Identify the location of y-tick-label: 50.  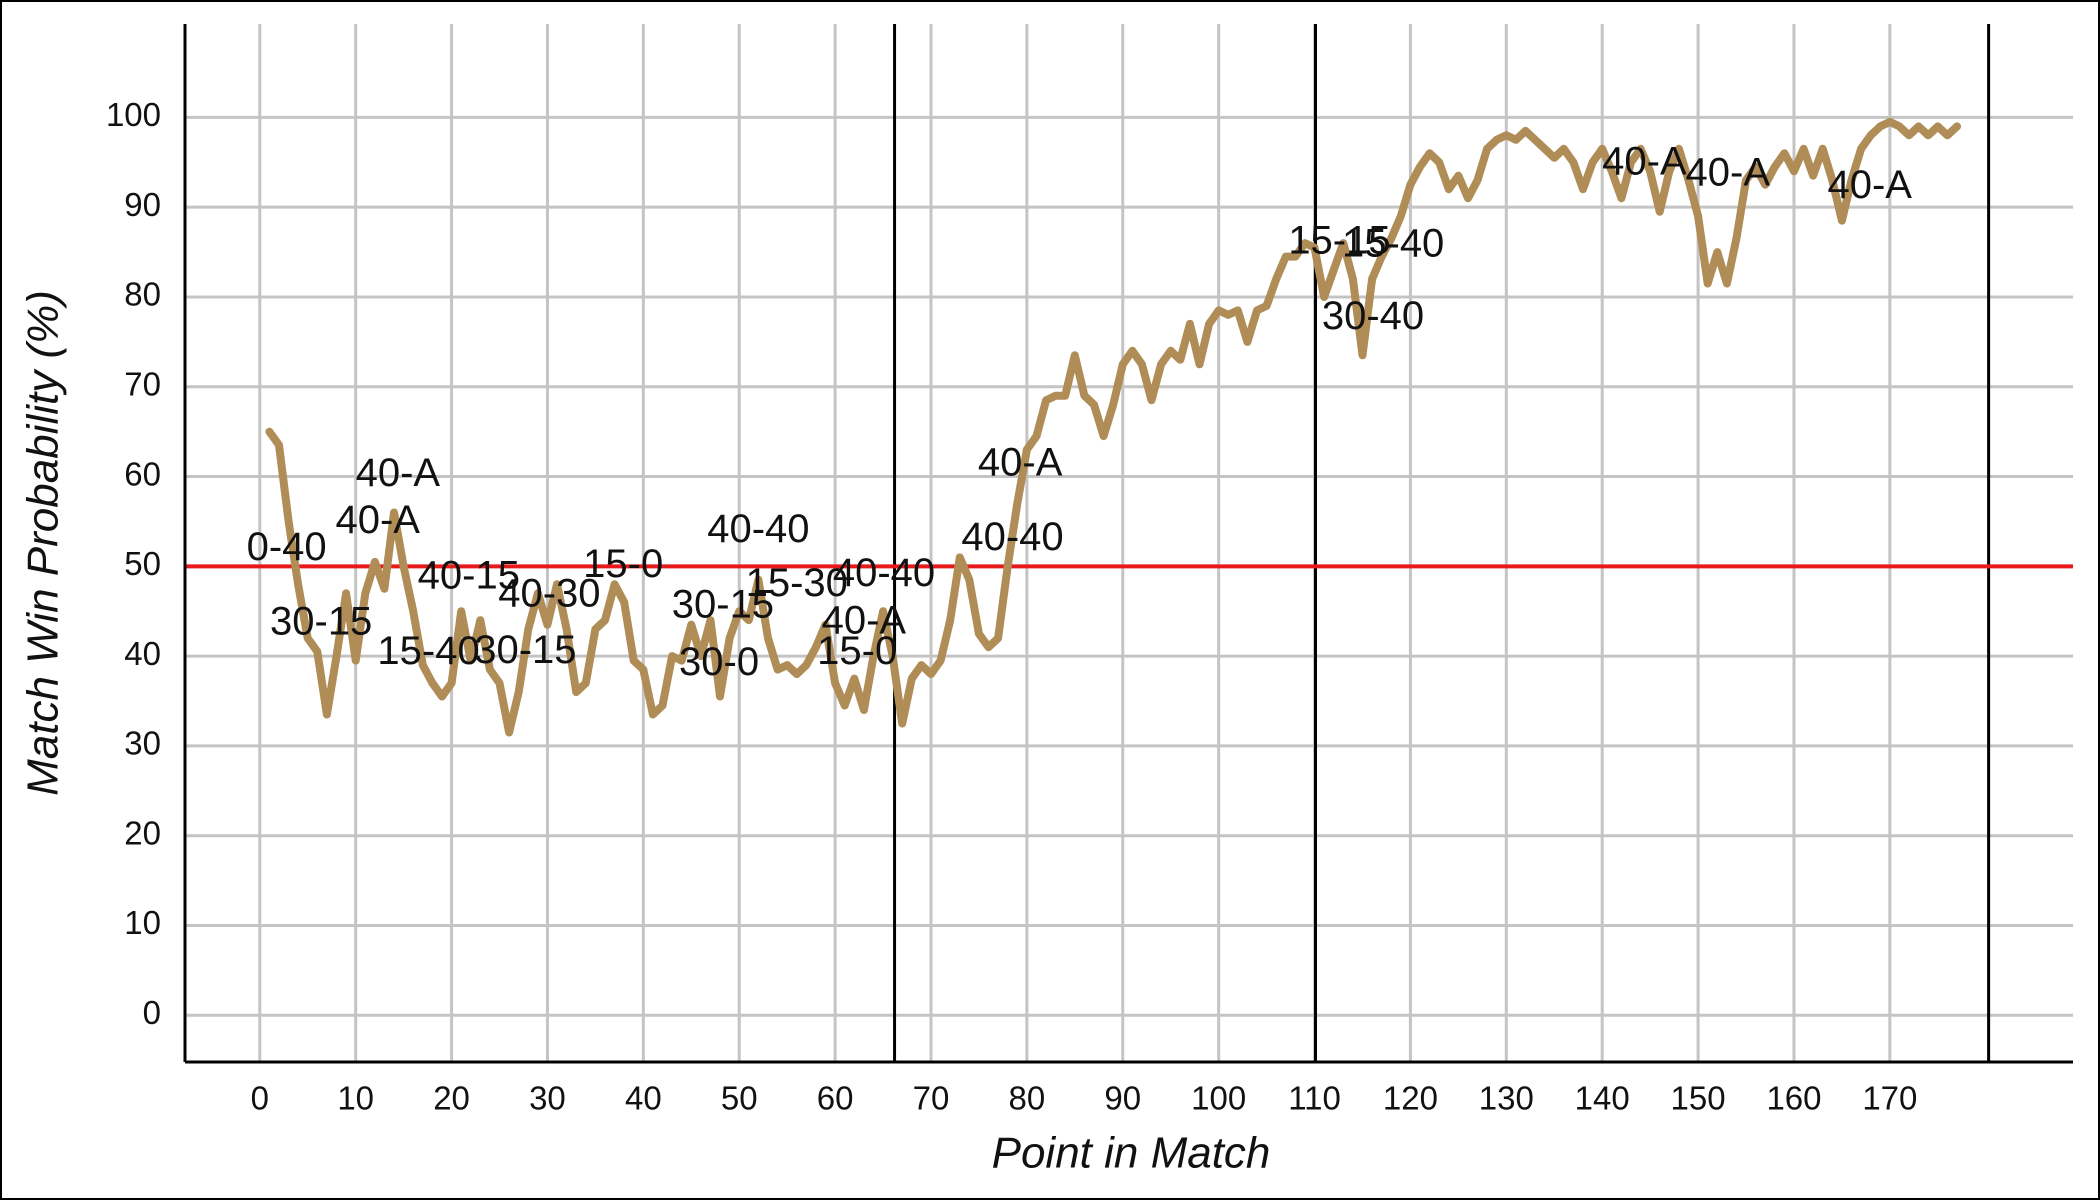
(142, 563).